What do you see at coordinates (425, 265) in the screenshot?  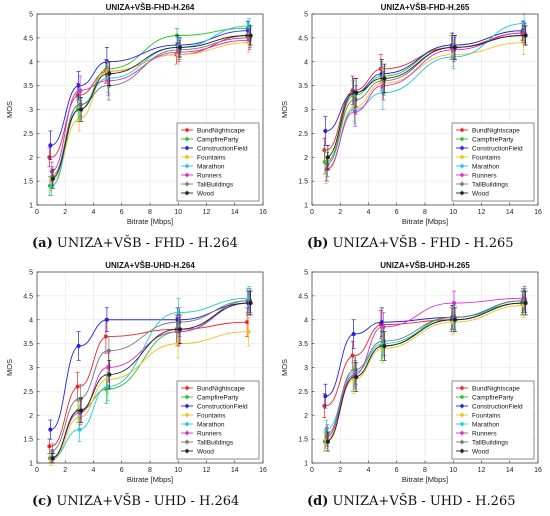 I see `chart-title: UNIZA+VŠB-UHD-H.265` at bounding box center [425, 265].